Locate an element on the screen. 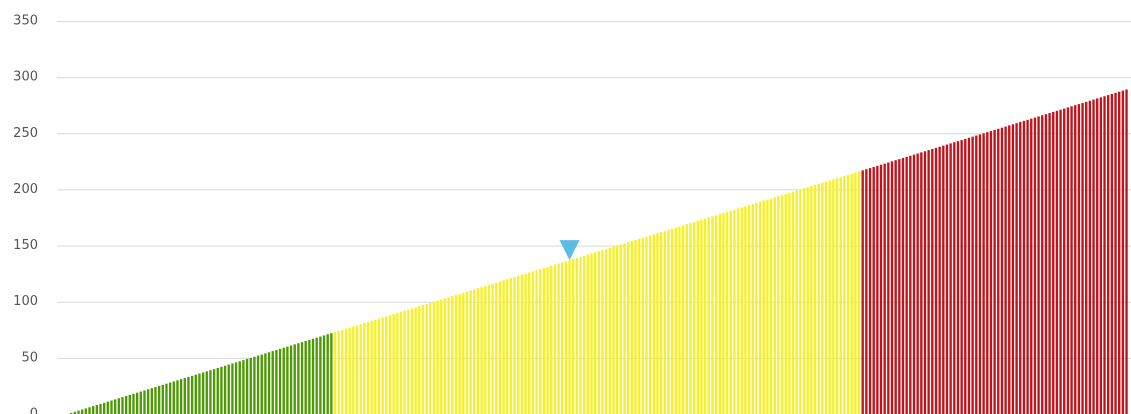 The height and width of the screenshot is (414, 1131). y-tick-label: 350 is located at coordinates (25, 21).